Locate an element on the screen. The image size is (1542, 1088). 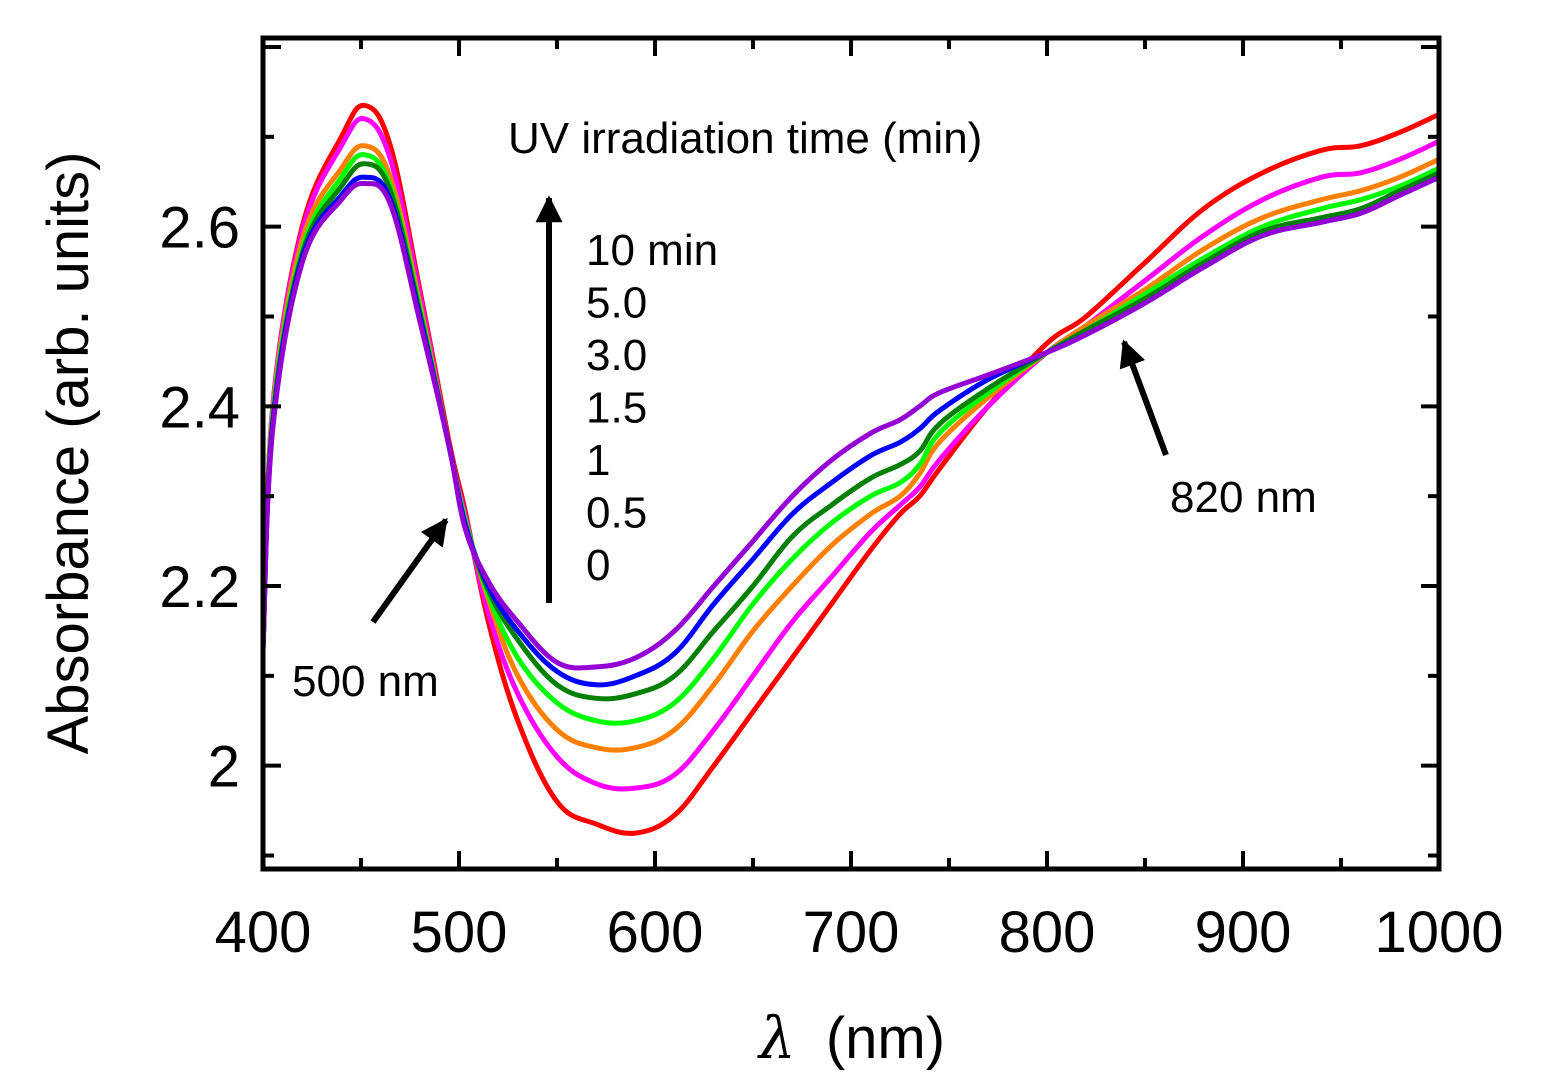
legend-entry: 3.0 is located at coordinates (616, 355).